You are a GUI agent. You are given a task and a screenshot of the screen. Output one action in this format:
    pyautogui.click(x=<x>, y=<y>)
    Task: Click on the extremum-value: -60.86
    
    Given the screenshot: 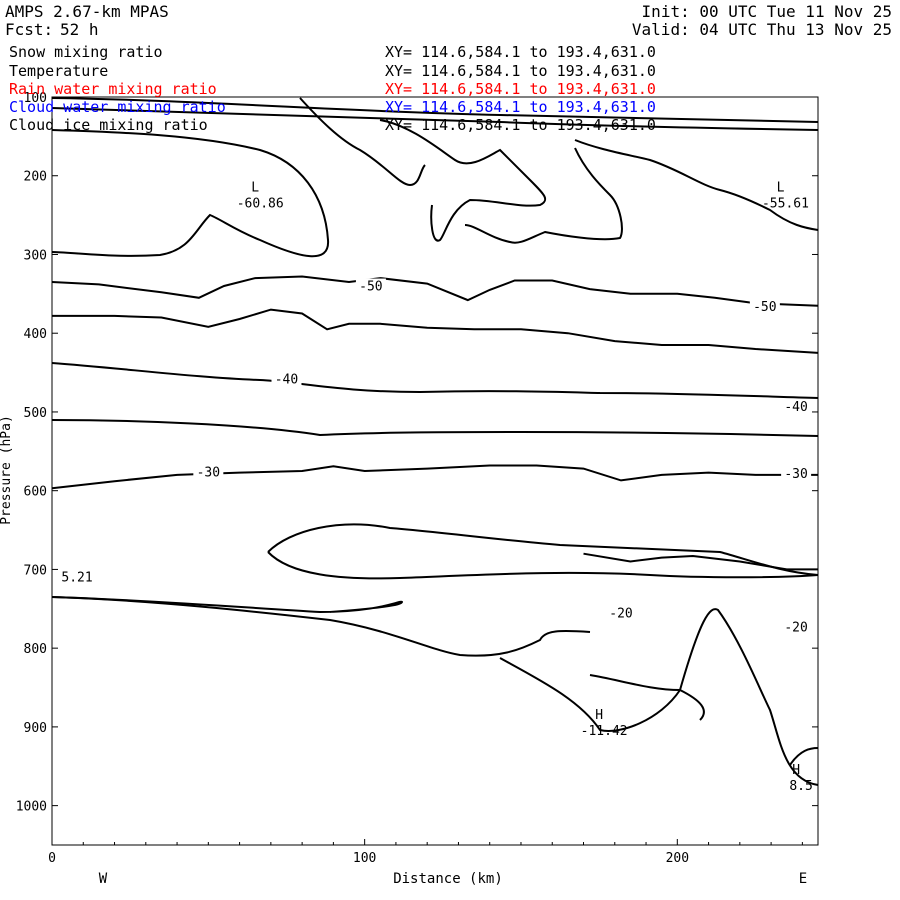 What is the action you would take?
    pyautogui.click(x=260, y=203)
    